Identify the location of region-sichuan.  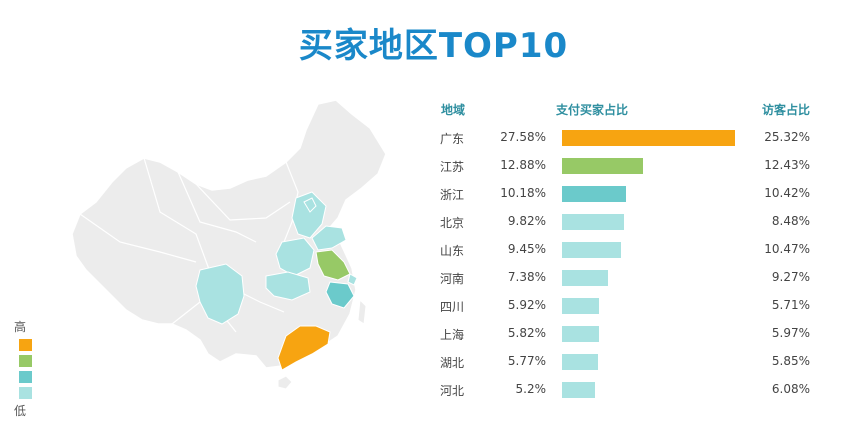
(220, 294).